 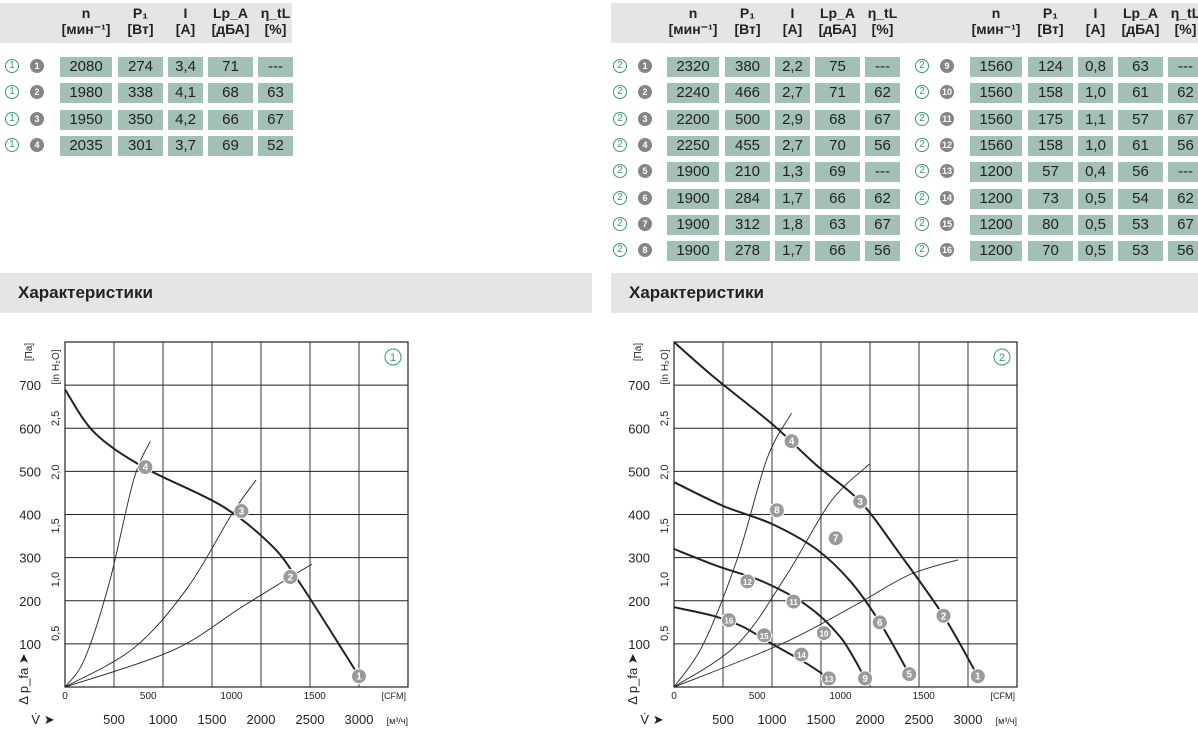 I want to click on x-tick-label-cfm: 1500, so click(x=315, y=696).